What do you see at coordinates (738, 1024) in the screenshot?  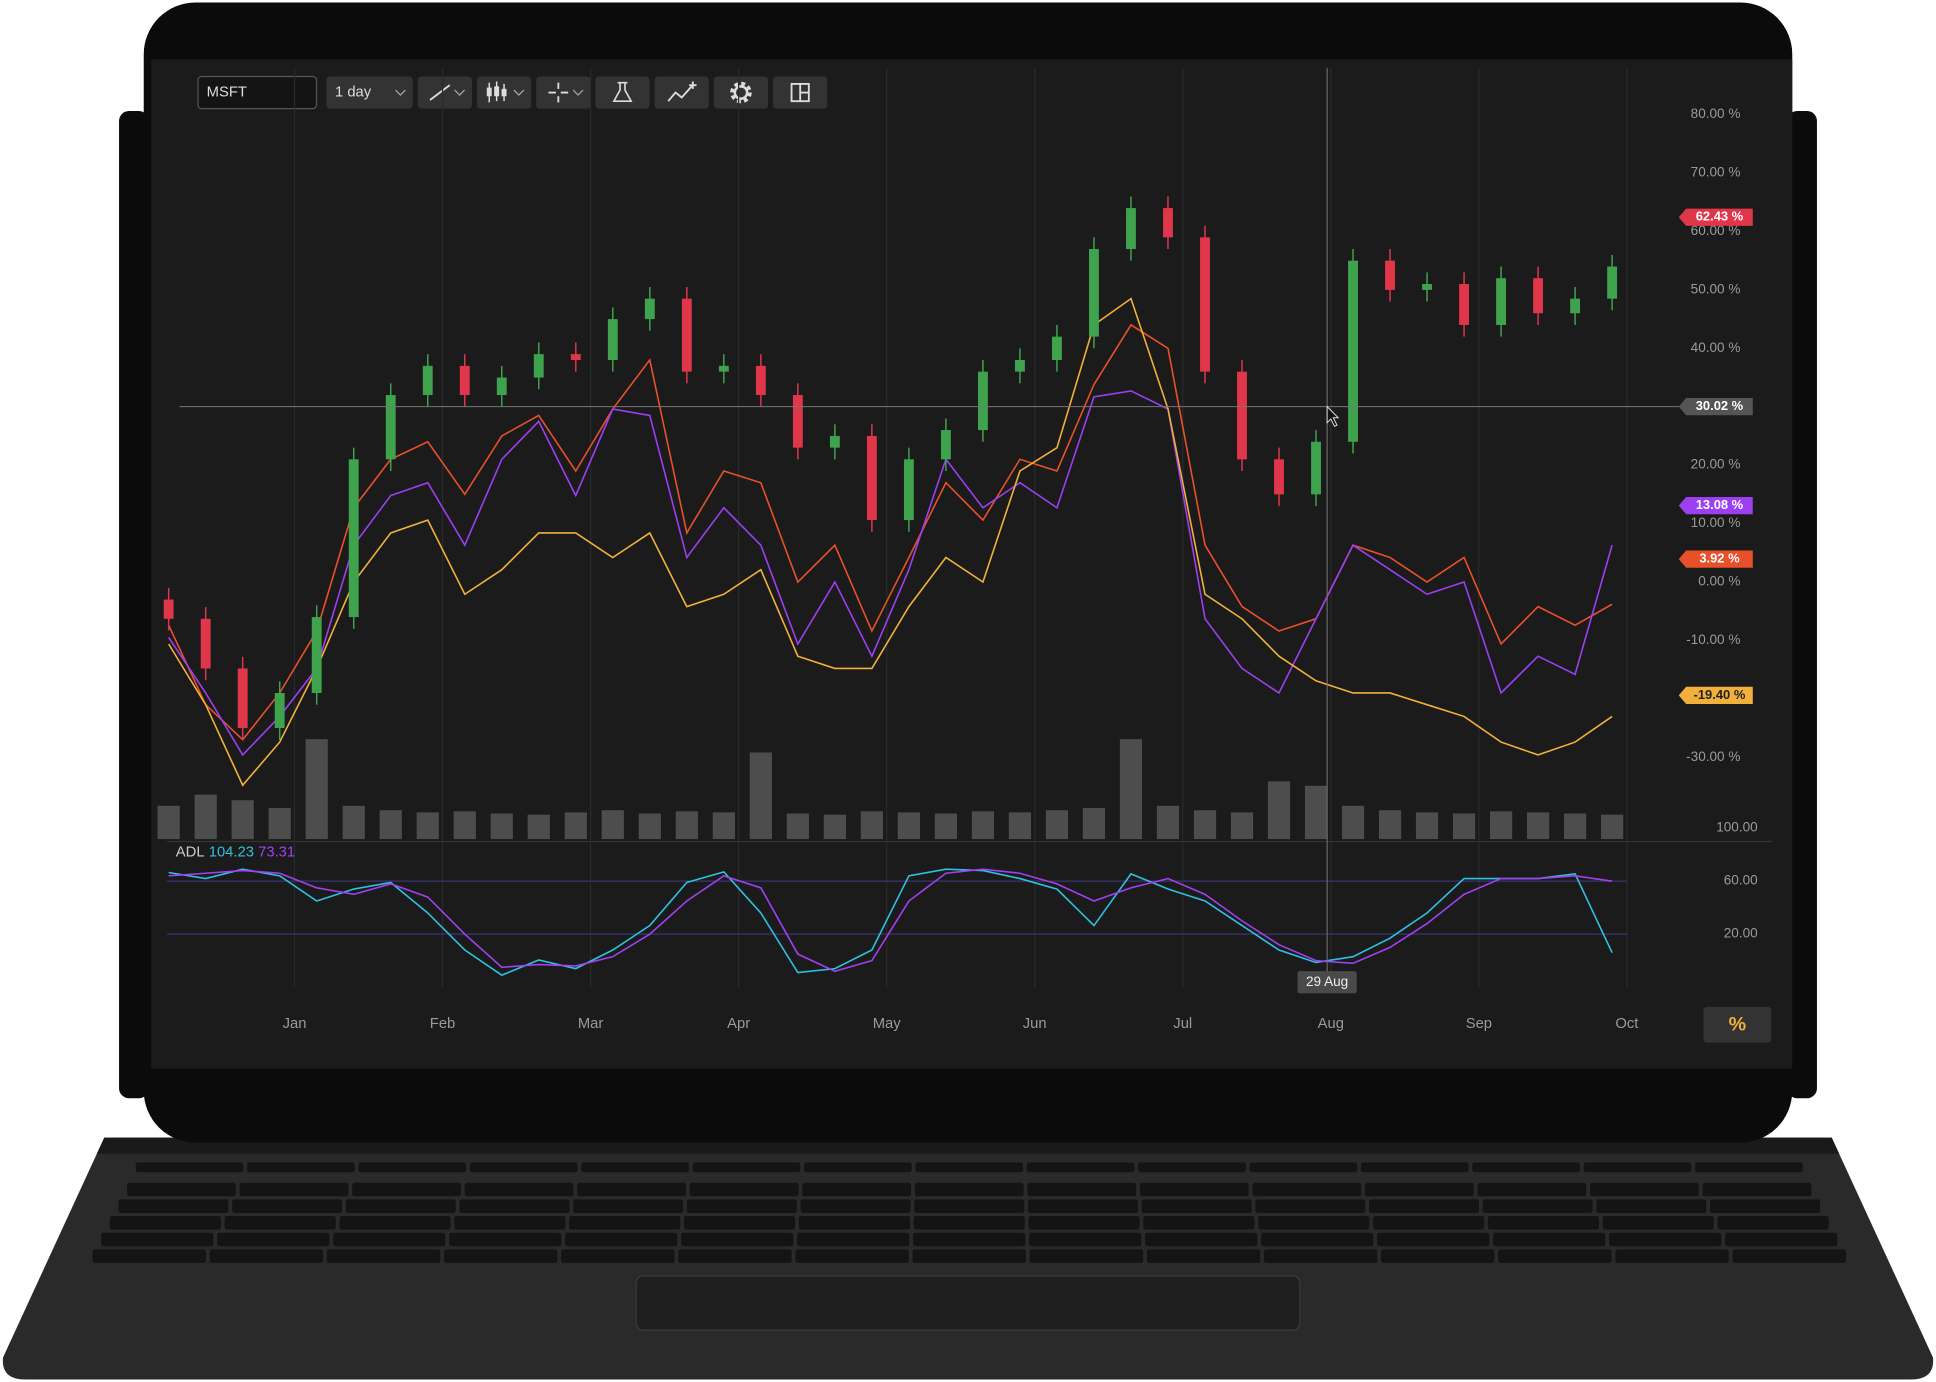 I see `x-tick-label: Apr` at bounding box center [738, 1024].